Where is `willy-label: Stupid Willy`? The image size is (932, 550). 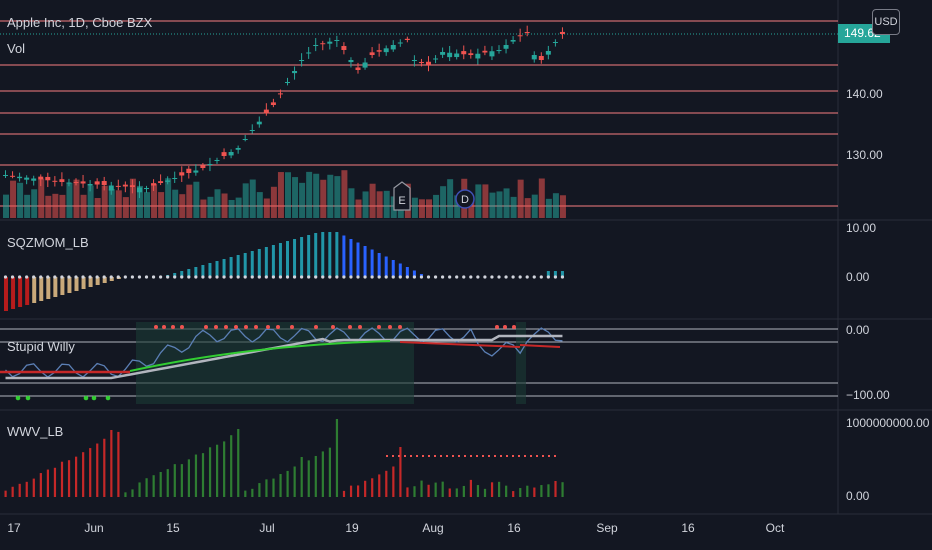
willy-label: Stupid Willy is located at coordinates (41, 346).